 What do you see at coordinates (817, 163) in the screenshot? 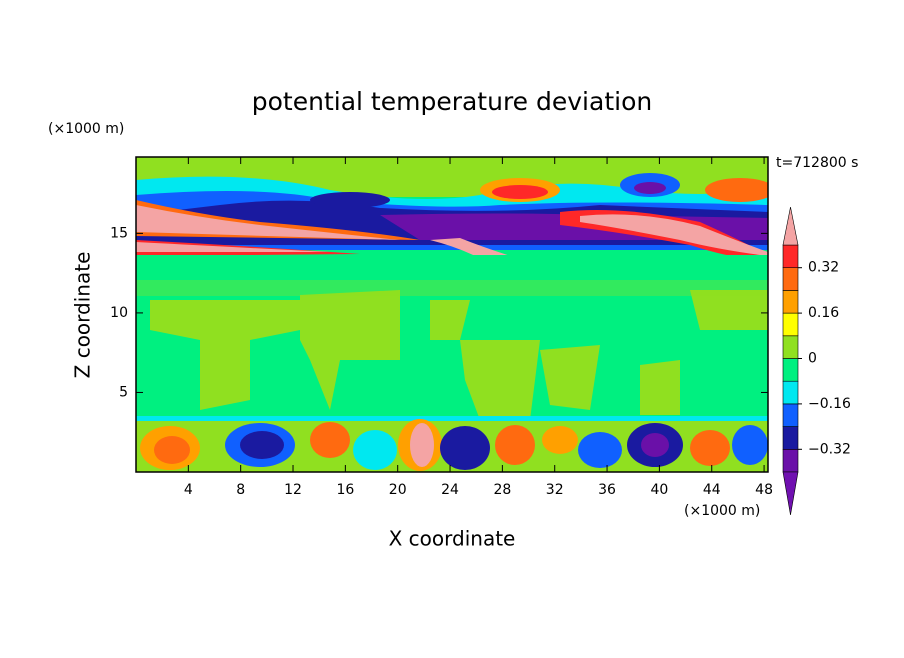
I see `time-label: t=712800 s` at bounding box center [817, 163].